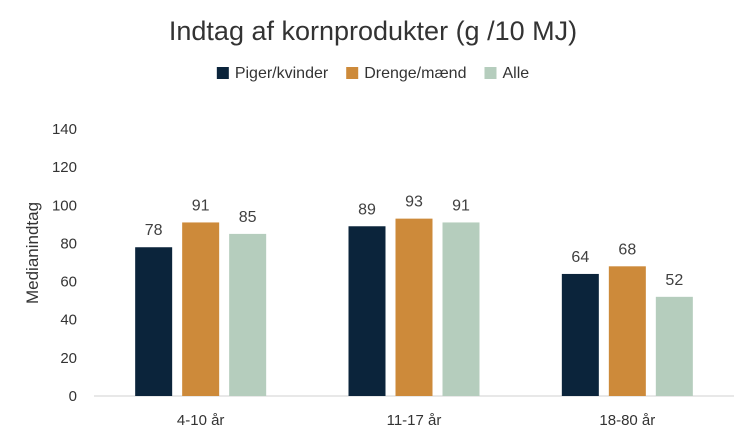 This screenshot has width=747, height=440. I want to click on data-label: 78, so click(154, 230).